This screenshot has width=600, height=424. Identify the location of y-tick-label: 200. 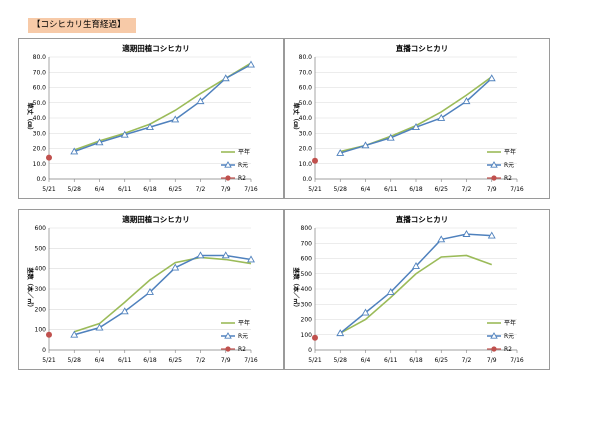
(41, 309).